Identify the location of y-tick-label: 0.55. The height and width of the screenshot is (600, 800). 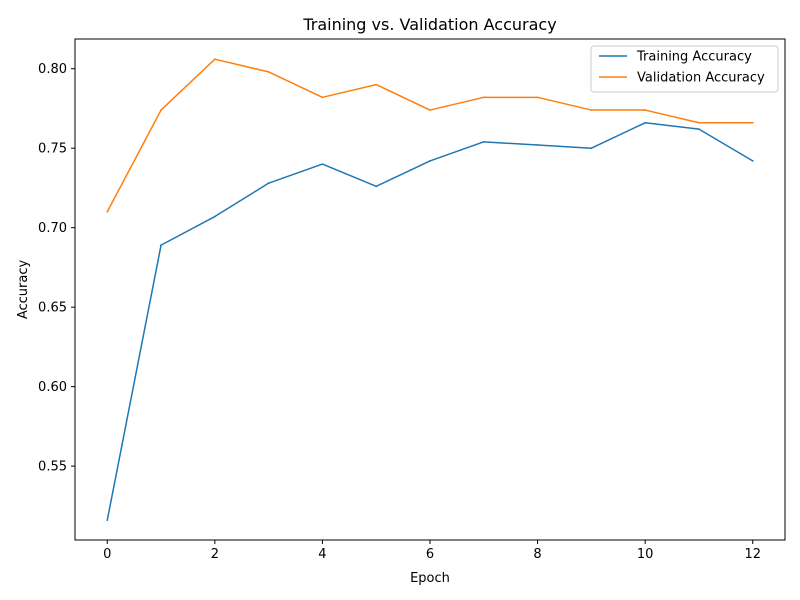
(52, 467).